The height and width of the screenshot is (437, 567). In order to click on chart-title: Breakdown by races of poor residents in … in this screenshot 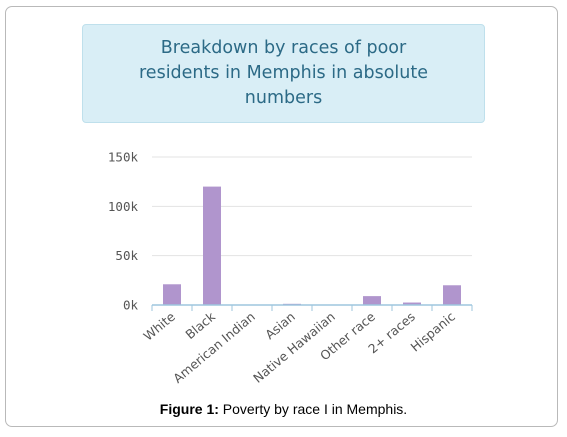, I will do `click(283, 73)`.